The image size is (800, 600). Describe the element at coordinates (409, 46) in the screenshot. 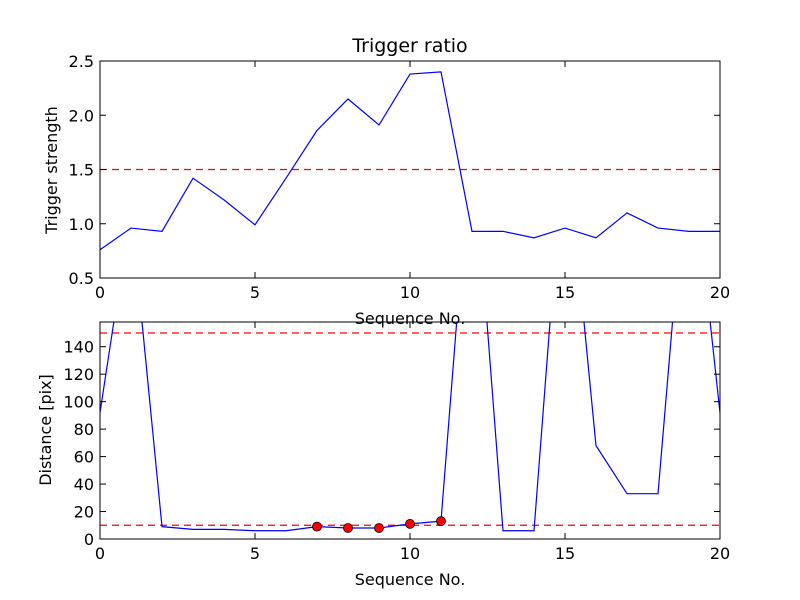

I see `chart-title: Trigger ratio` at that location.